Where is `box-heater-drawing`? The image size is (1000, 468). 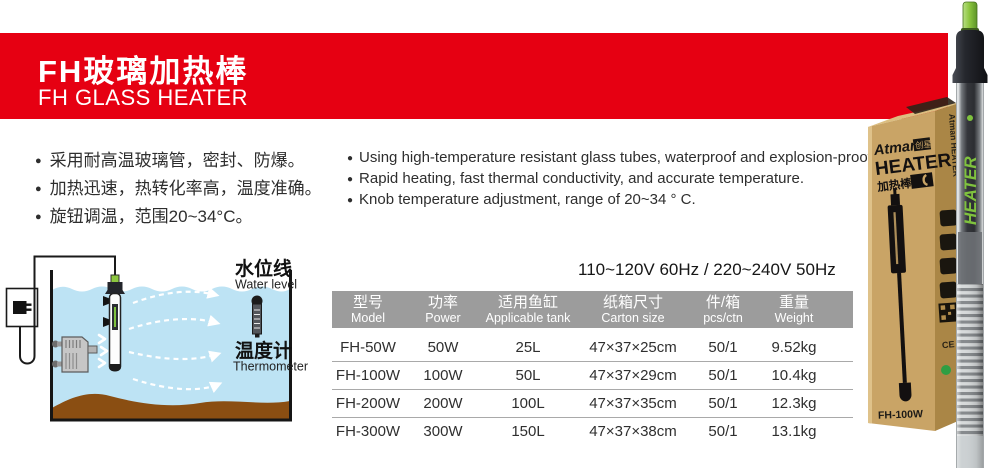 box-heater-drawing is located at coordinates (899, 295).